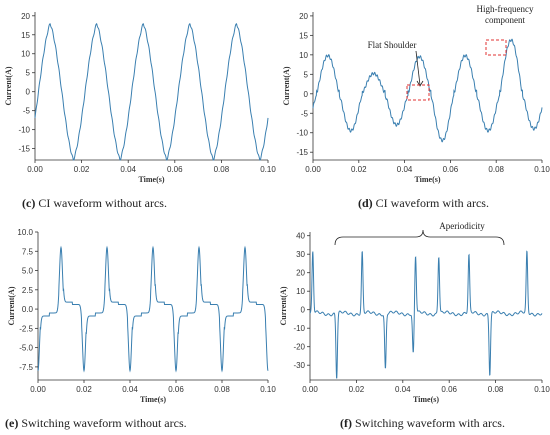 This screenshot has width=550, height=435. Describe the element at coordinates (29, 203) in the screenshot. I see `caption-c-letter: (c)` at that location.